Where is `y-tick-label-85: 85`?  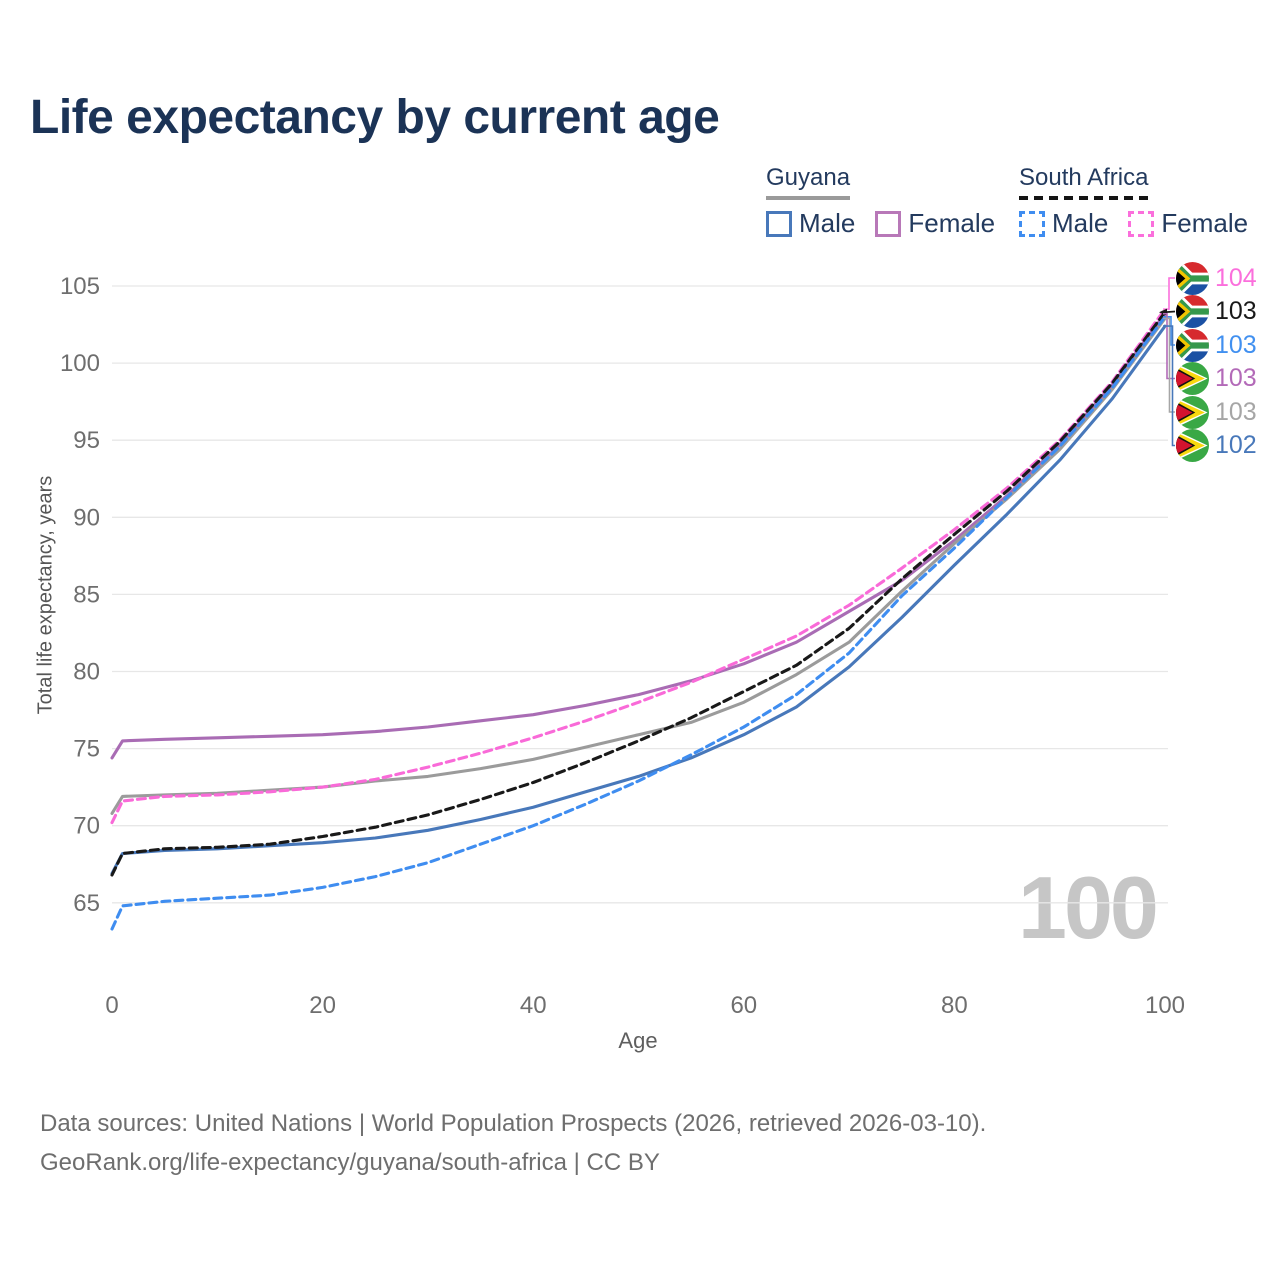 y-tick-label-85: 85 is located at coordinates (86, 594).